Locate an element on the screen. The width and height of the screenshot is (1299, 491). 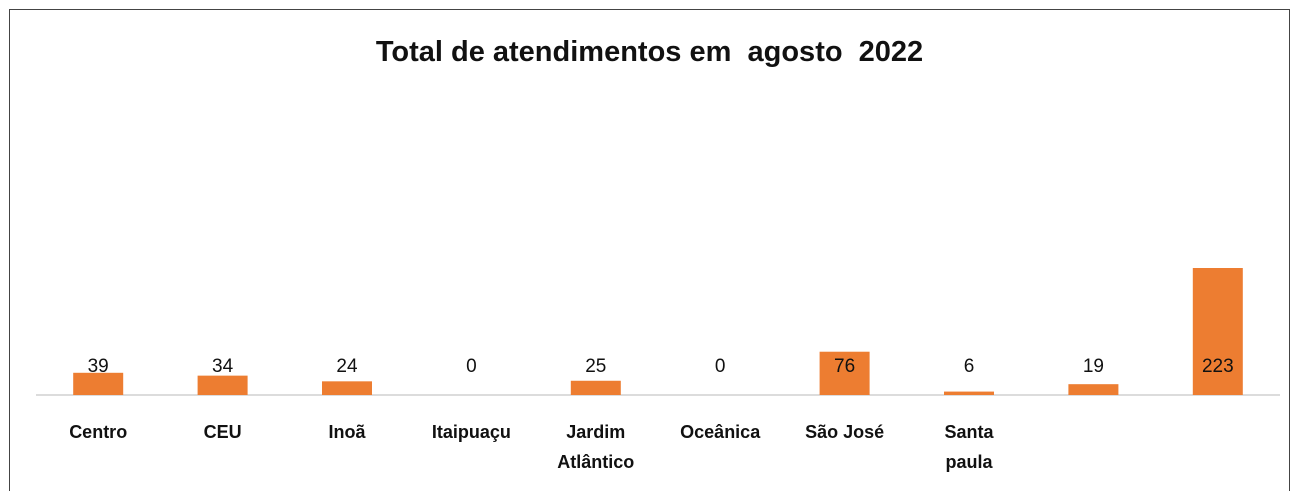
x-tick-label: Jardim Atlântico is located at coordinates (596, 447).